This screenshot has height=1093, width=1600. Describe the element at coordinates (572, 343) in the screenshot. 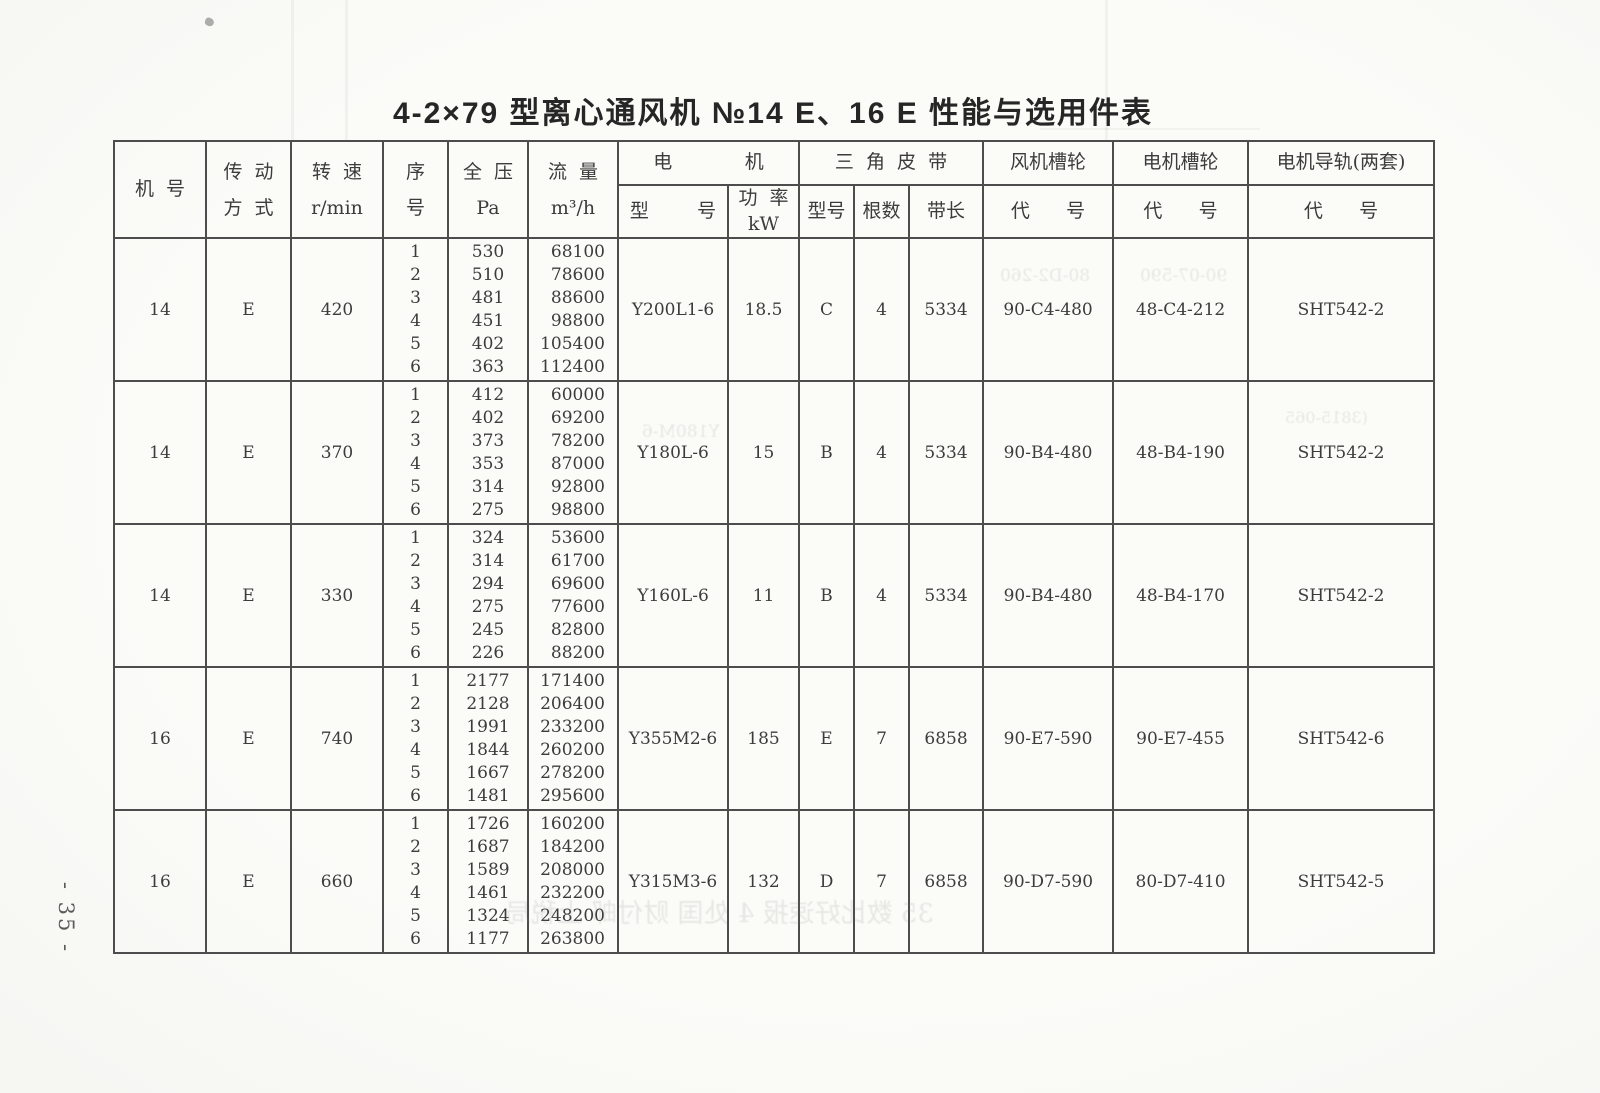

I see `table-cell-line: 105400` at that location.